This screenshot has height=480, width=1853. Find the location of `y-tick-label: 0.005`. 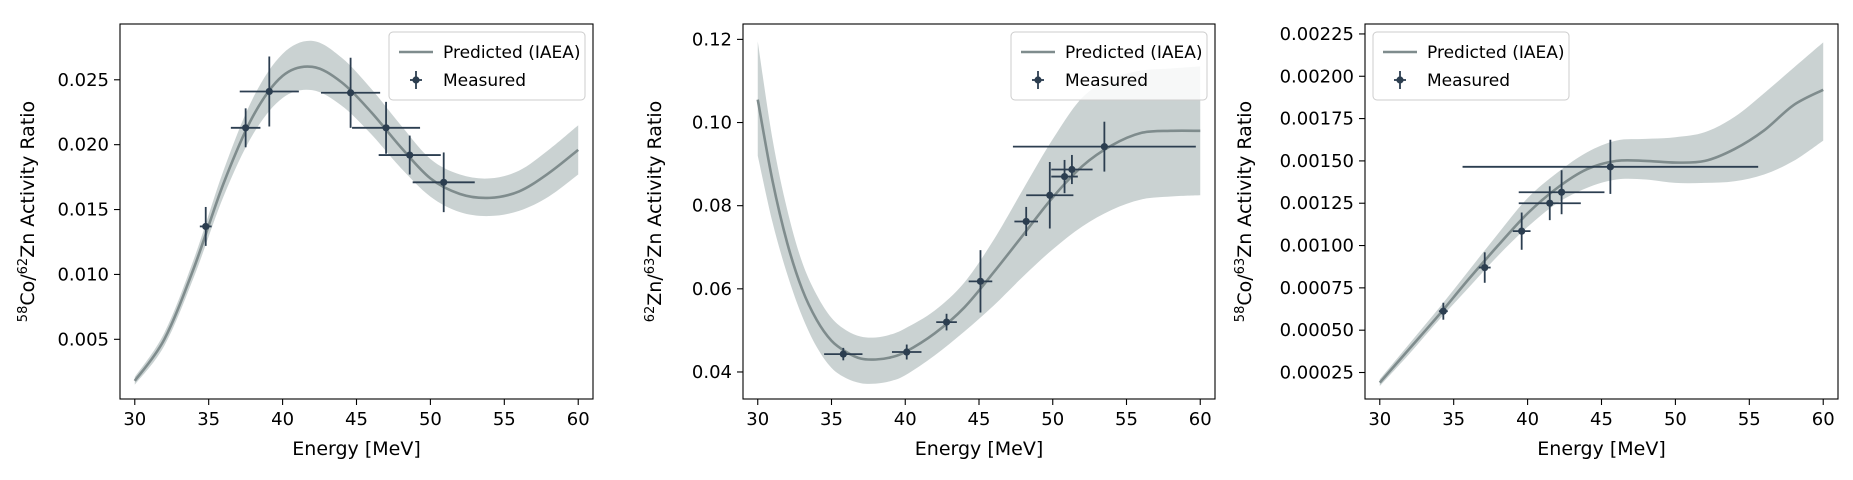

y-tick-label: 0.005 is located at coordinates (83, 339).